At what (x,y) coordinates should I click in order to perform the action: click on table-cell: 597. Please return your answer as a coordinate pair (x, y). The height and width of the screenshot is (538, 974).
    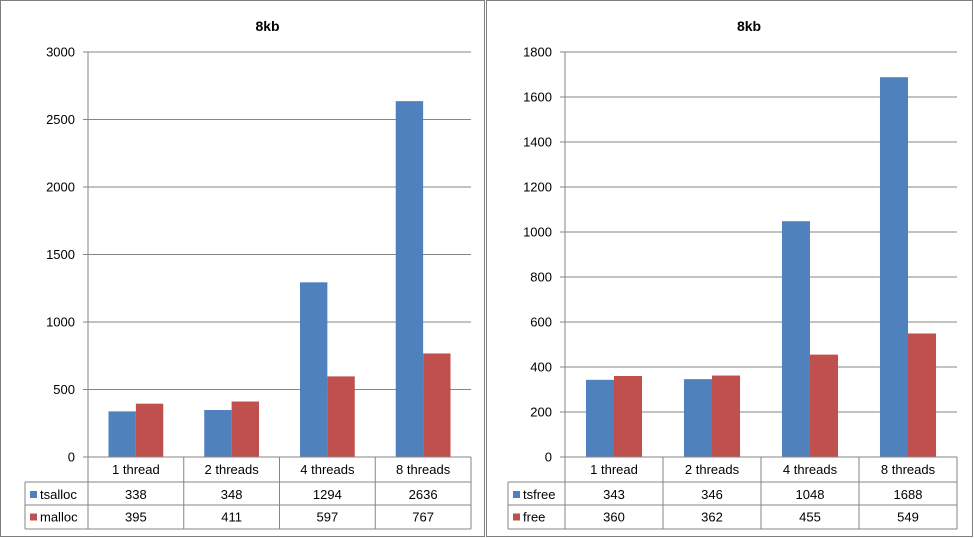
    Looking at the image, I should click on (328, 517).